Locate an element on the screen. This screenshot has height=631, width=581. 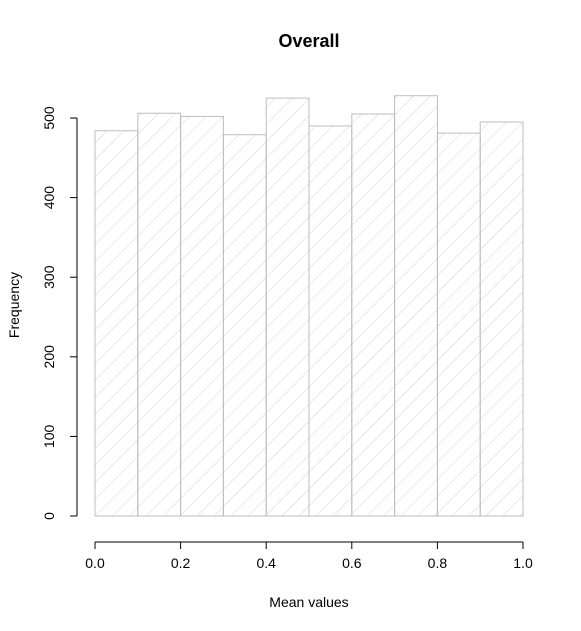
chart-title: Overall is located at coordinates (308, 41).